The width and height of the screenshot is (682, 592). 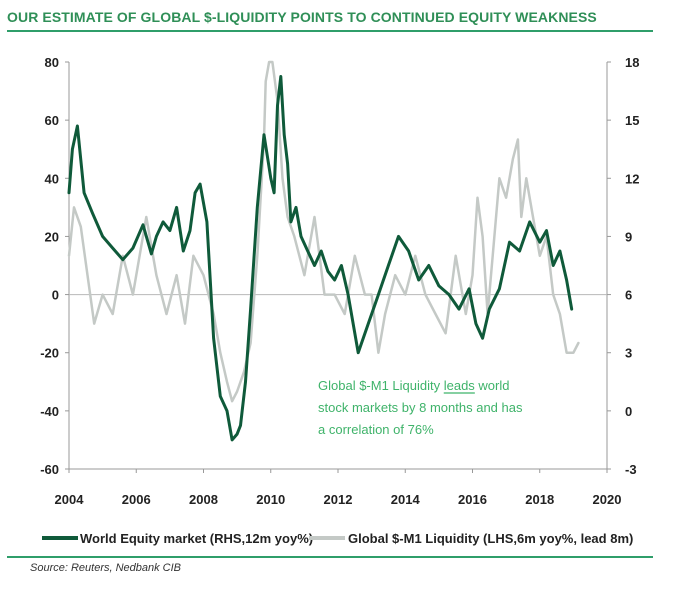 I want to click on x-tick-label: 2012, so click(x=338, y=499).